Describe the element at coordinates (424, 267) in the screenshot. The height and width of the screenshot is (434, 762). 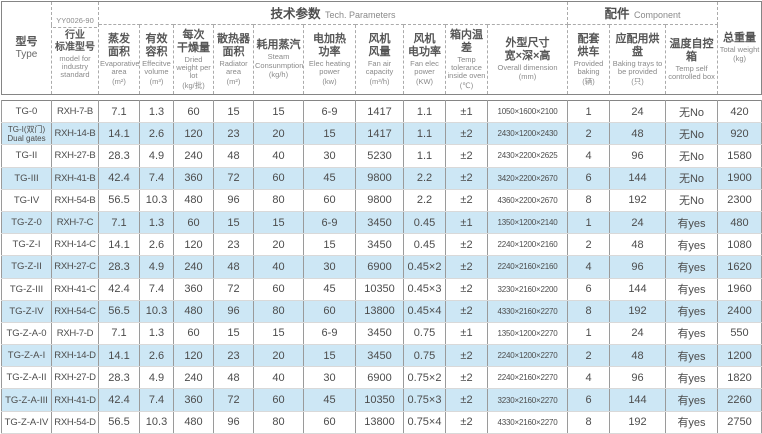
I see `cell: 0.45×2` at that location.